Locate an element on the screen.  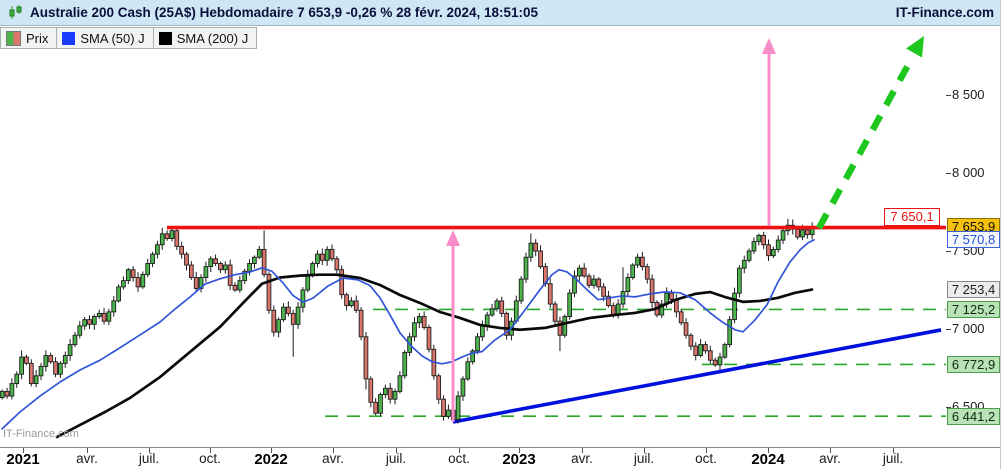
x-axis-tick-label: juil. is located at coordinates (644, 458).